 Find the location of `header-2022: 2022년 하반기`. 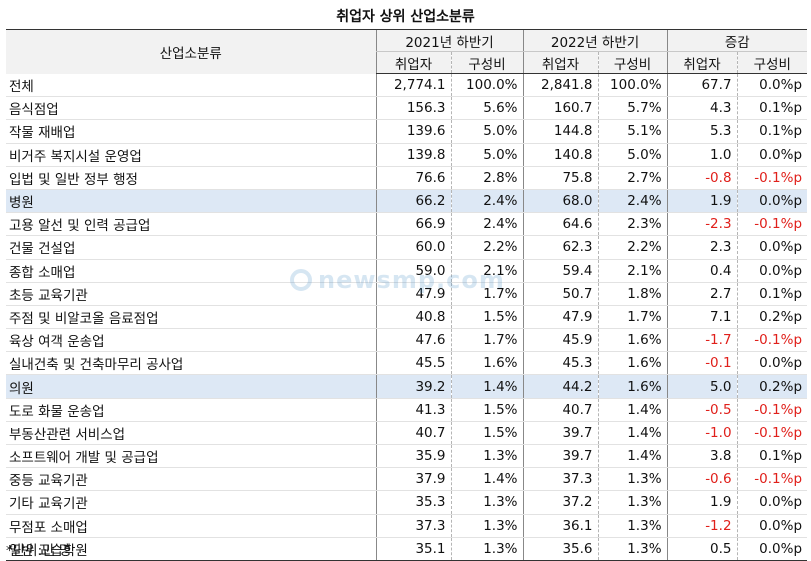

header-2022: 2022년 하반기 is located at coordinates (595, 40).